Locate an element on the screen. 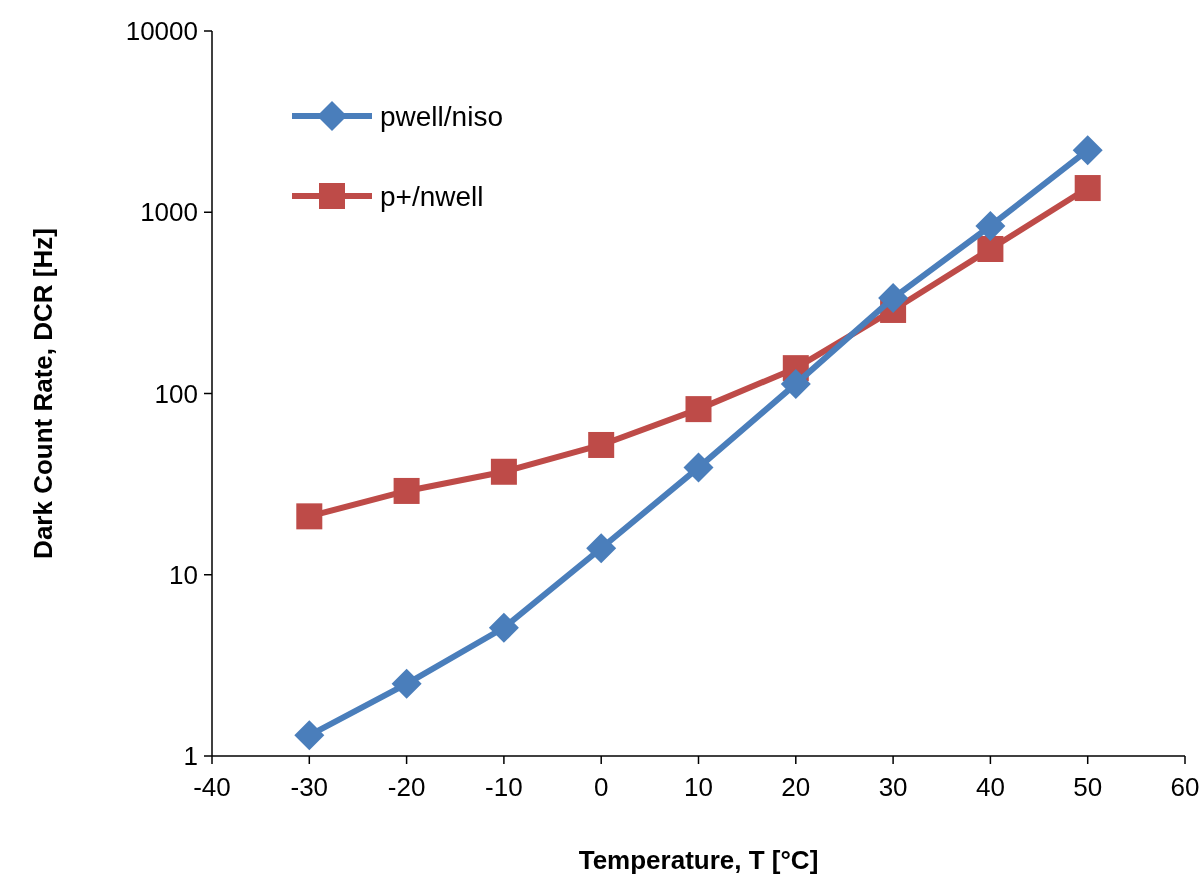 This screenshot has height=879, width=1203. x-tick-label: 60 is located at coordinates (1185, 787).